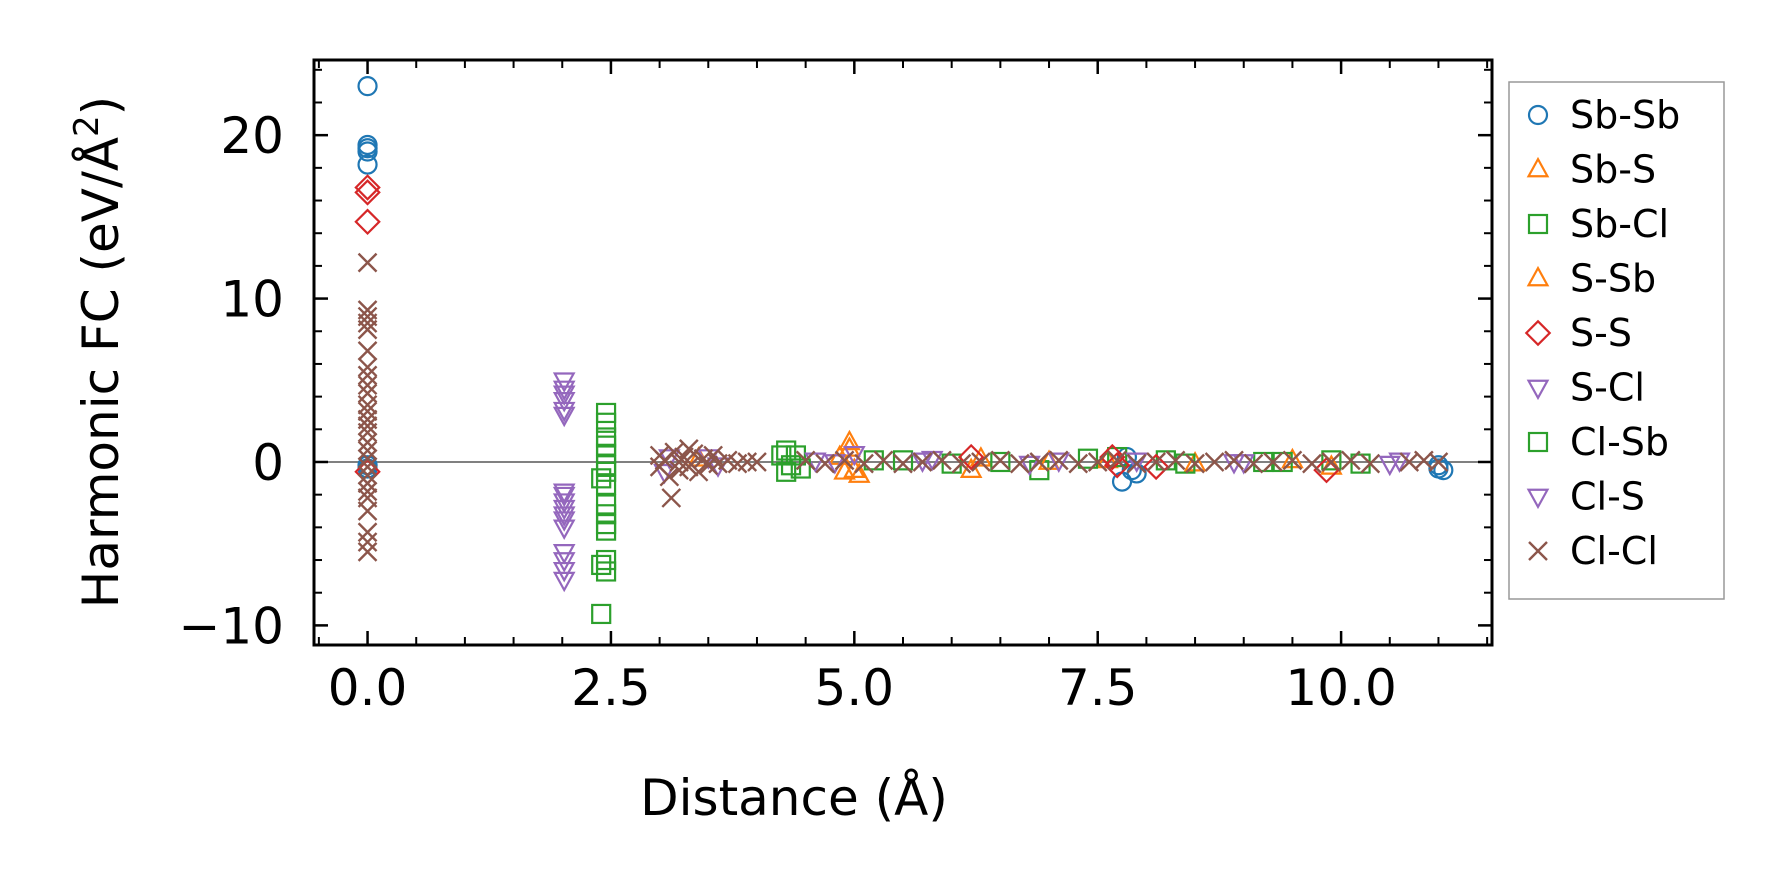  Describe the element at coordinates (1098, 688) in the screenshot. I see `x-tick-label: 7.5` at that location.